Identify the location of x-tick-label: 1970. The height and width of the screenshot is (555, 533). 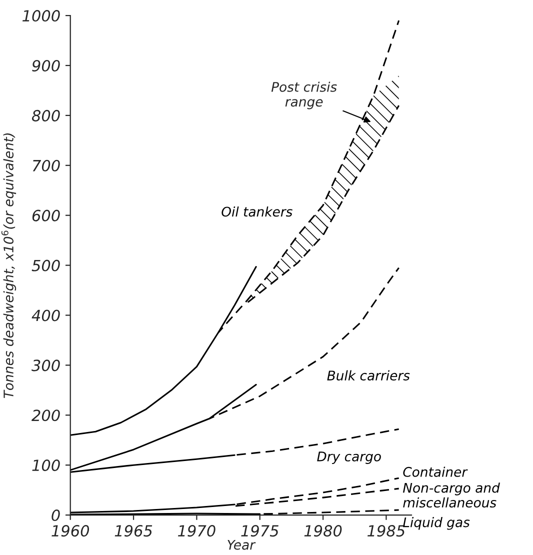
(197, 531).